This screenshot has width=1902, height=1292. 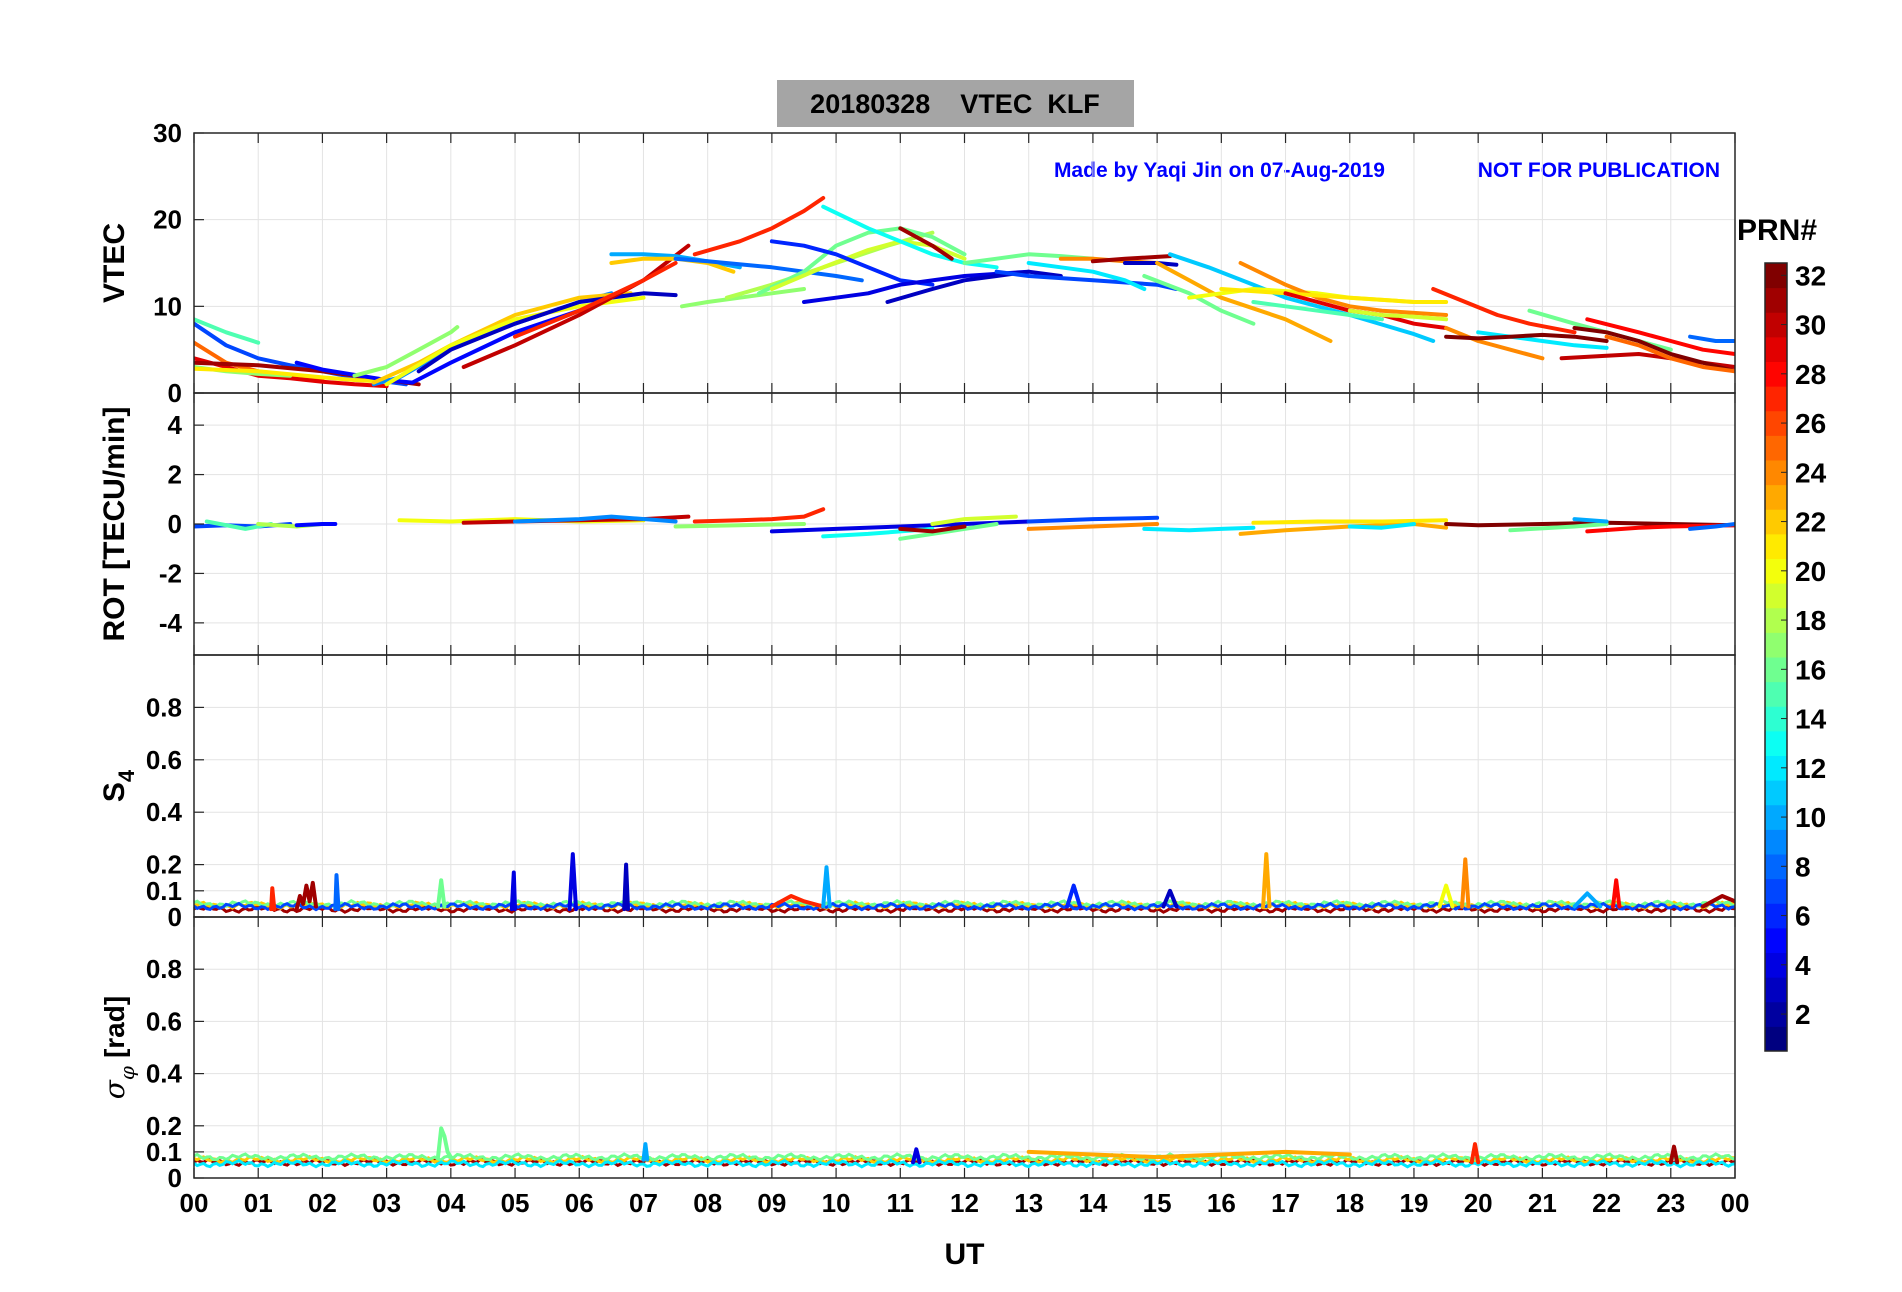 I want to click on y-tick-label: 30, so click(x=167, y=133).